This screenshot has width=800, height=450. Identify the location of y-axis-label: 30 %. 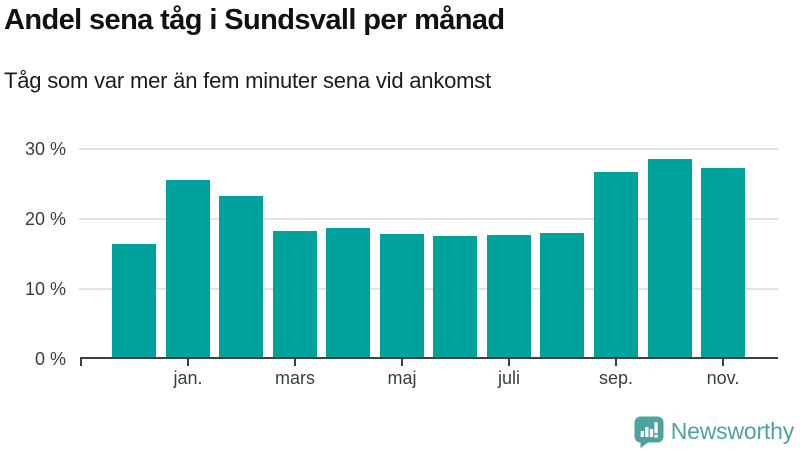
(45, 149).